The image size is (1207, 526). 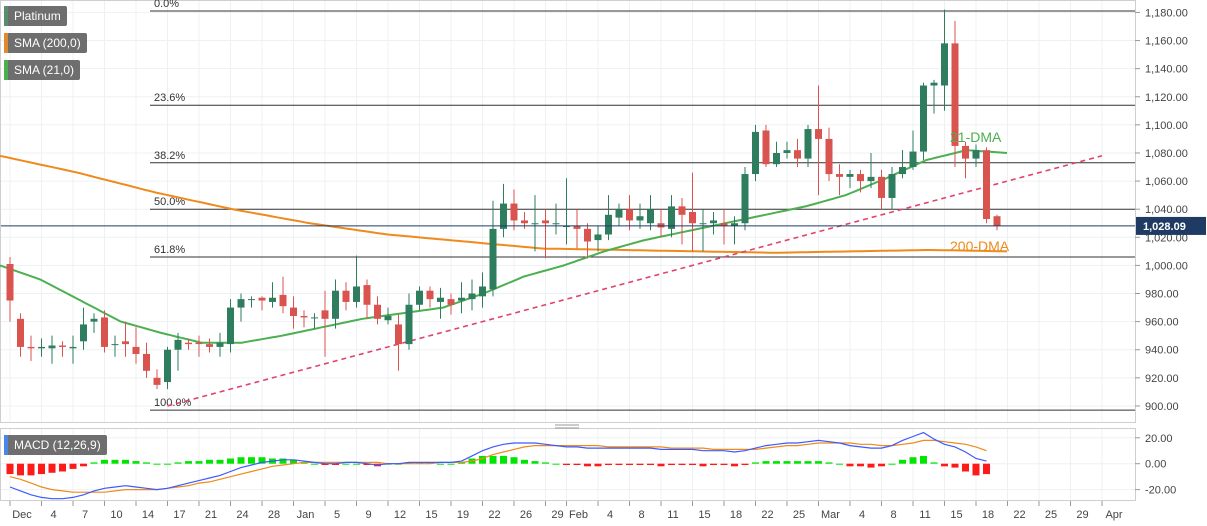 I want to click on y-tick-label: 1,040.00, so click(x=1166, y=210).